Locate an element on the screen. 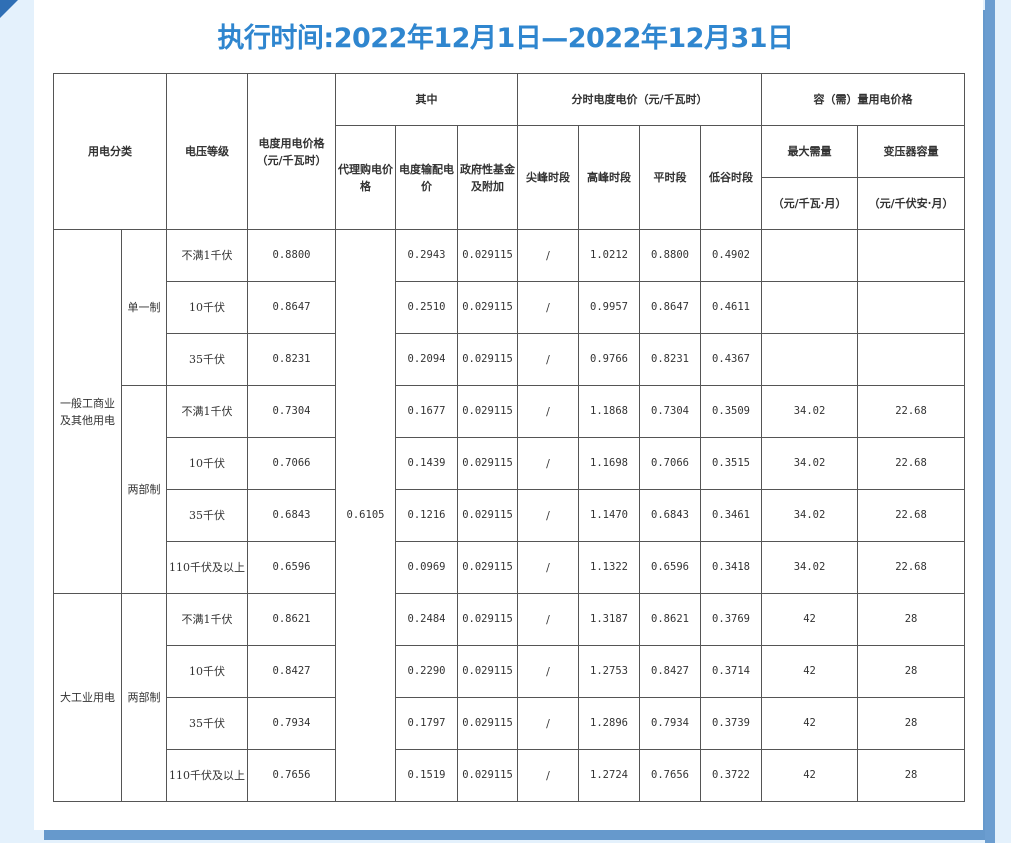  flat-cell: 0.8231 is located at coordinates (670, 359).